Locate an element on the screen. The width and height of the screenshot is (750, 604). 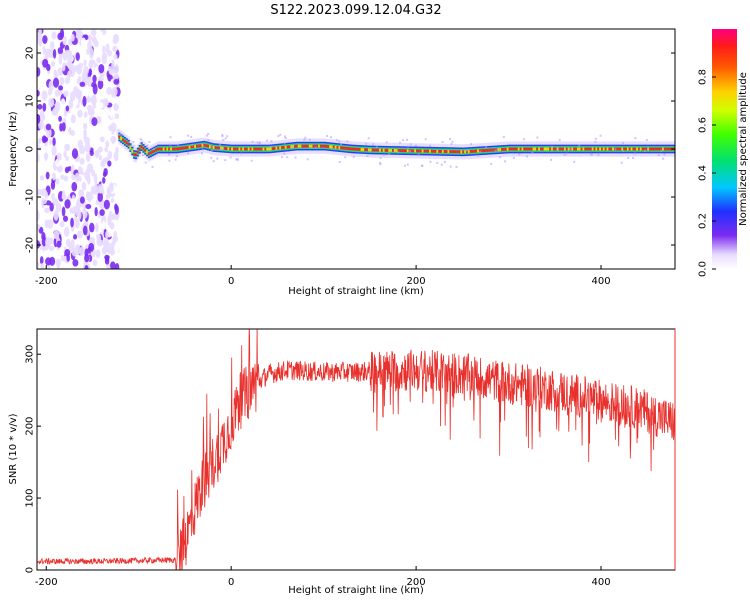
snr-y-tick-label: 0 is located at coordinates (30, 570).